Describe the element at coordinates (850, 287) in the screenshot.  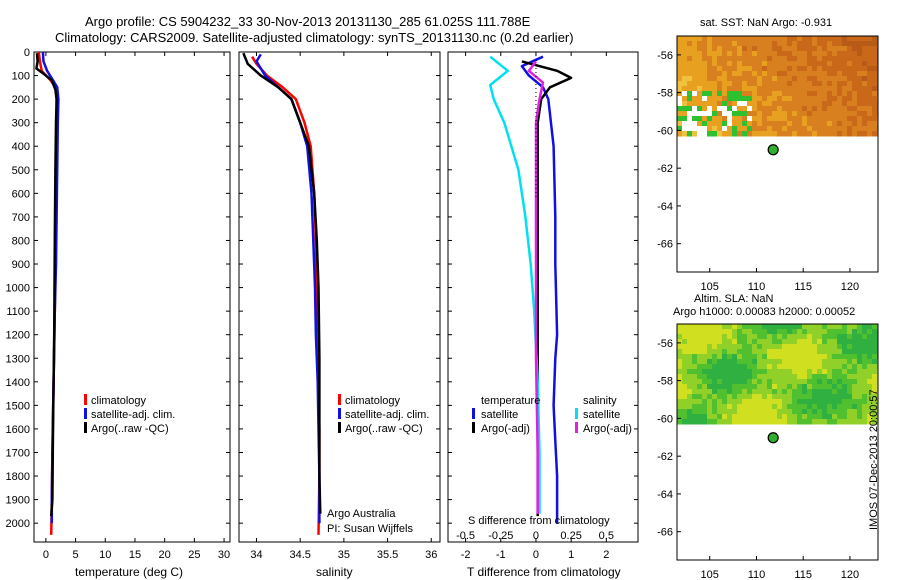
I see `lon-tick-label: 120` at that location.